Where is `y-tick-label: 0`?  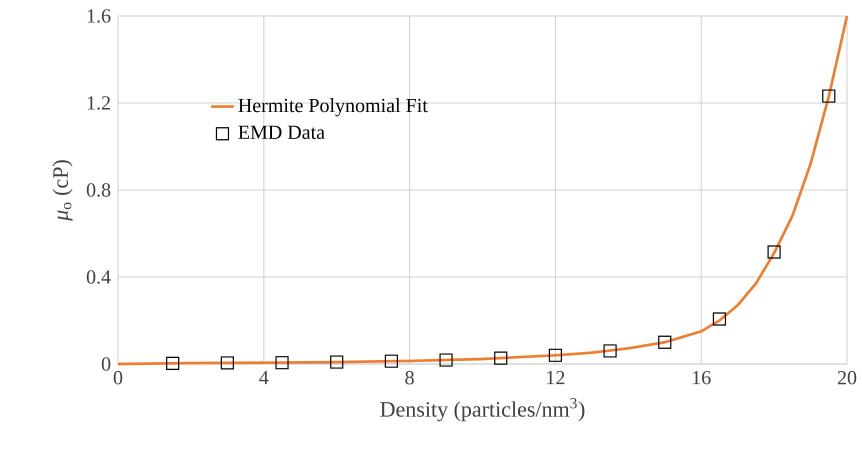 y-tick-label: 0 is located at coordinates (106, 364).